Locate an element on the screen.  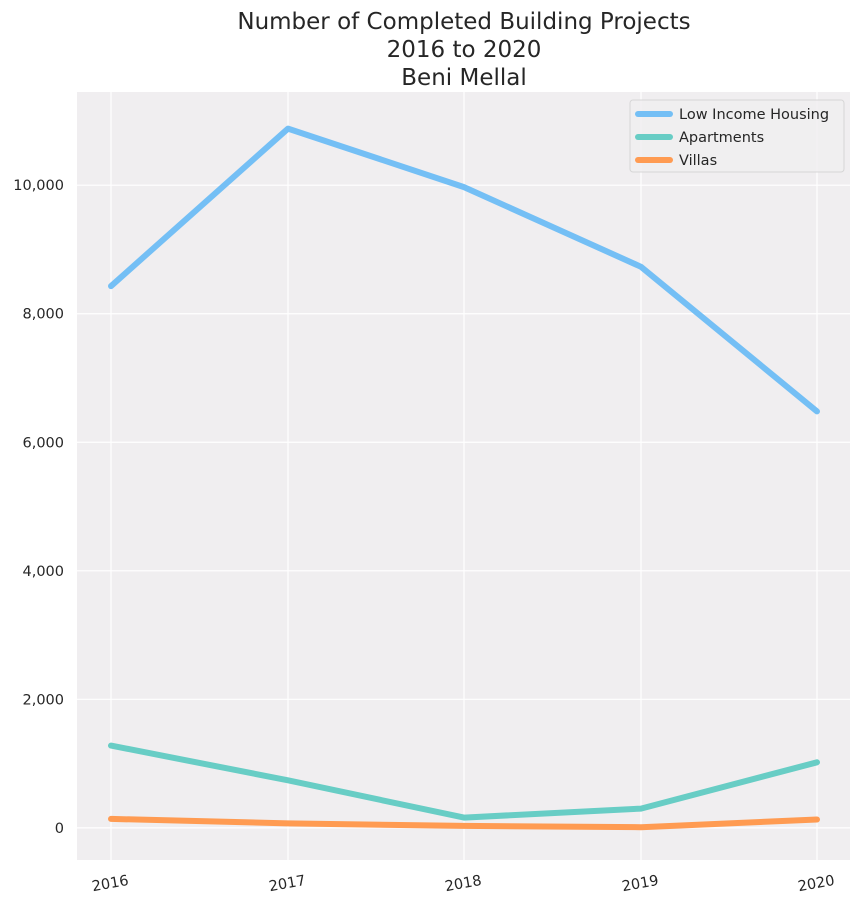
y-tick-label: 4,000 is located at coordinates (43, 572).